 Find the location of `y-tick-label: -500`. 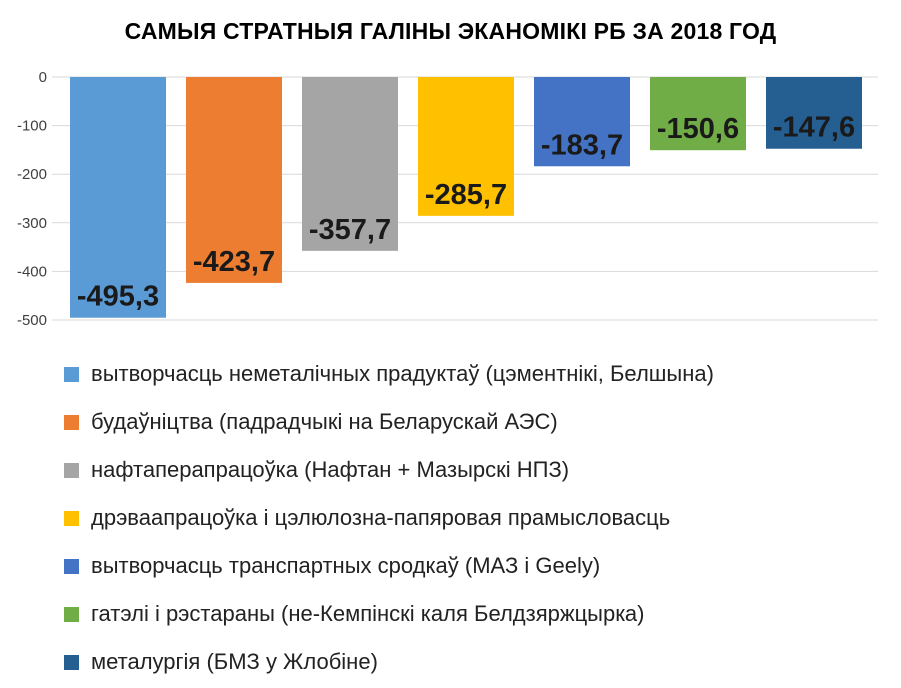

y-tick-label: -500 is located at coordinates (32, 320).